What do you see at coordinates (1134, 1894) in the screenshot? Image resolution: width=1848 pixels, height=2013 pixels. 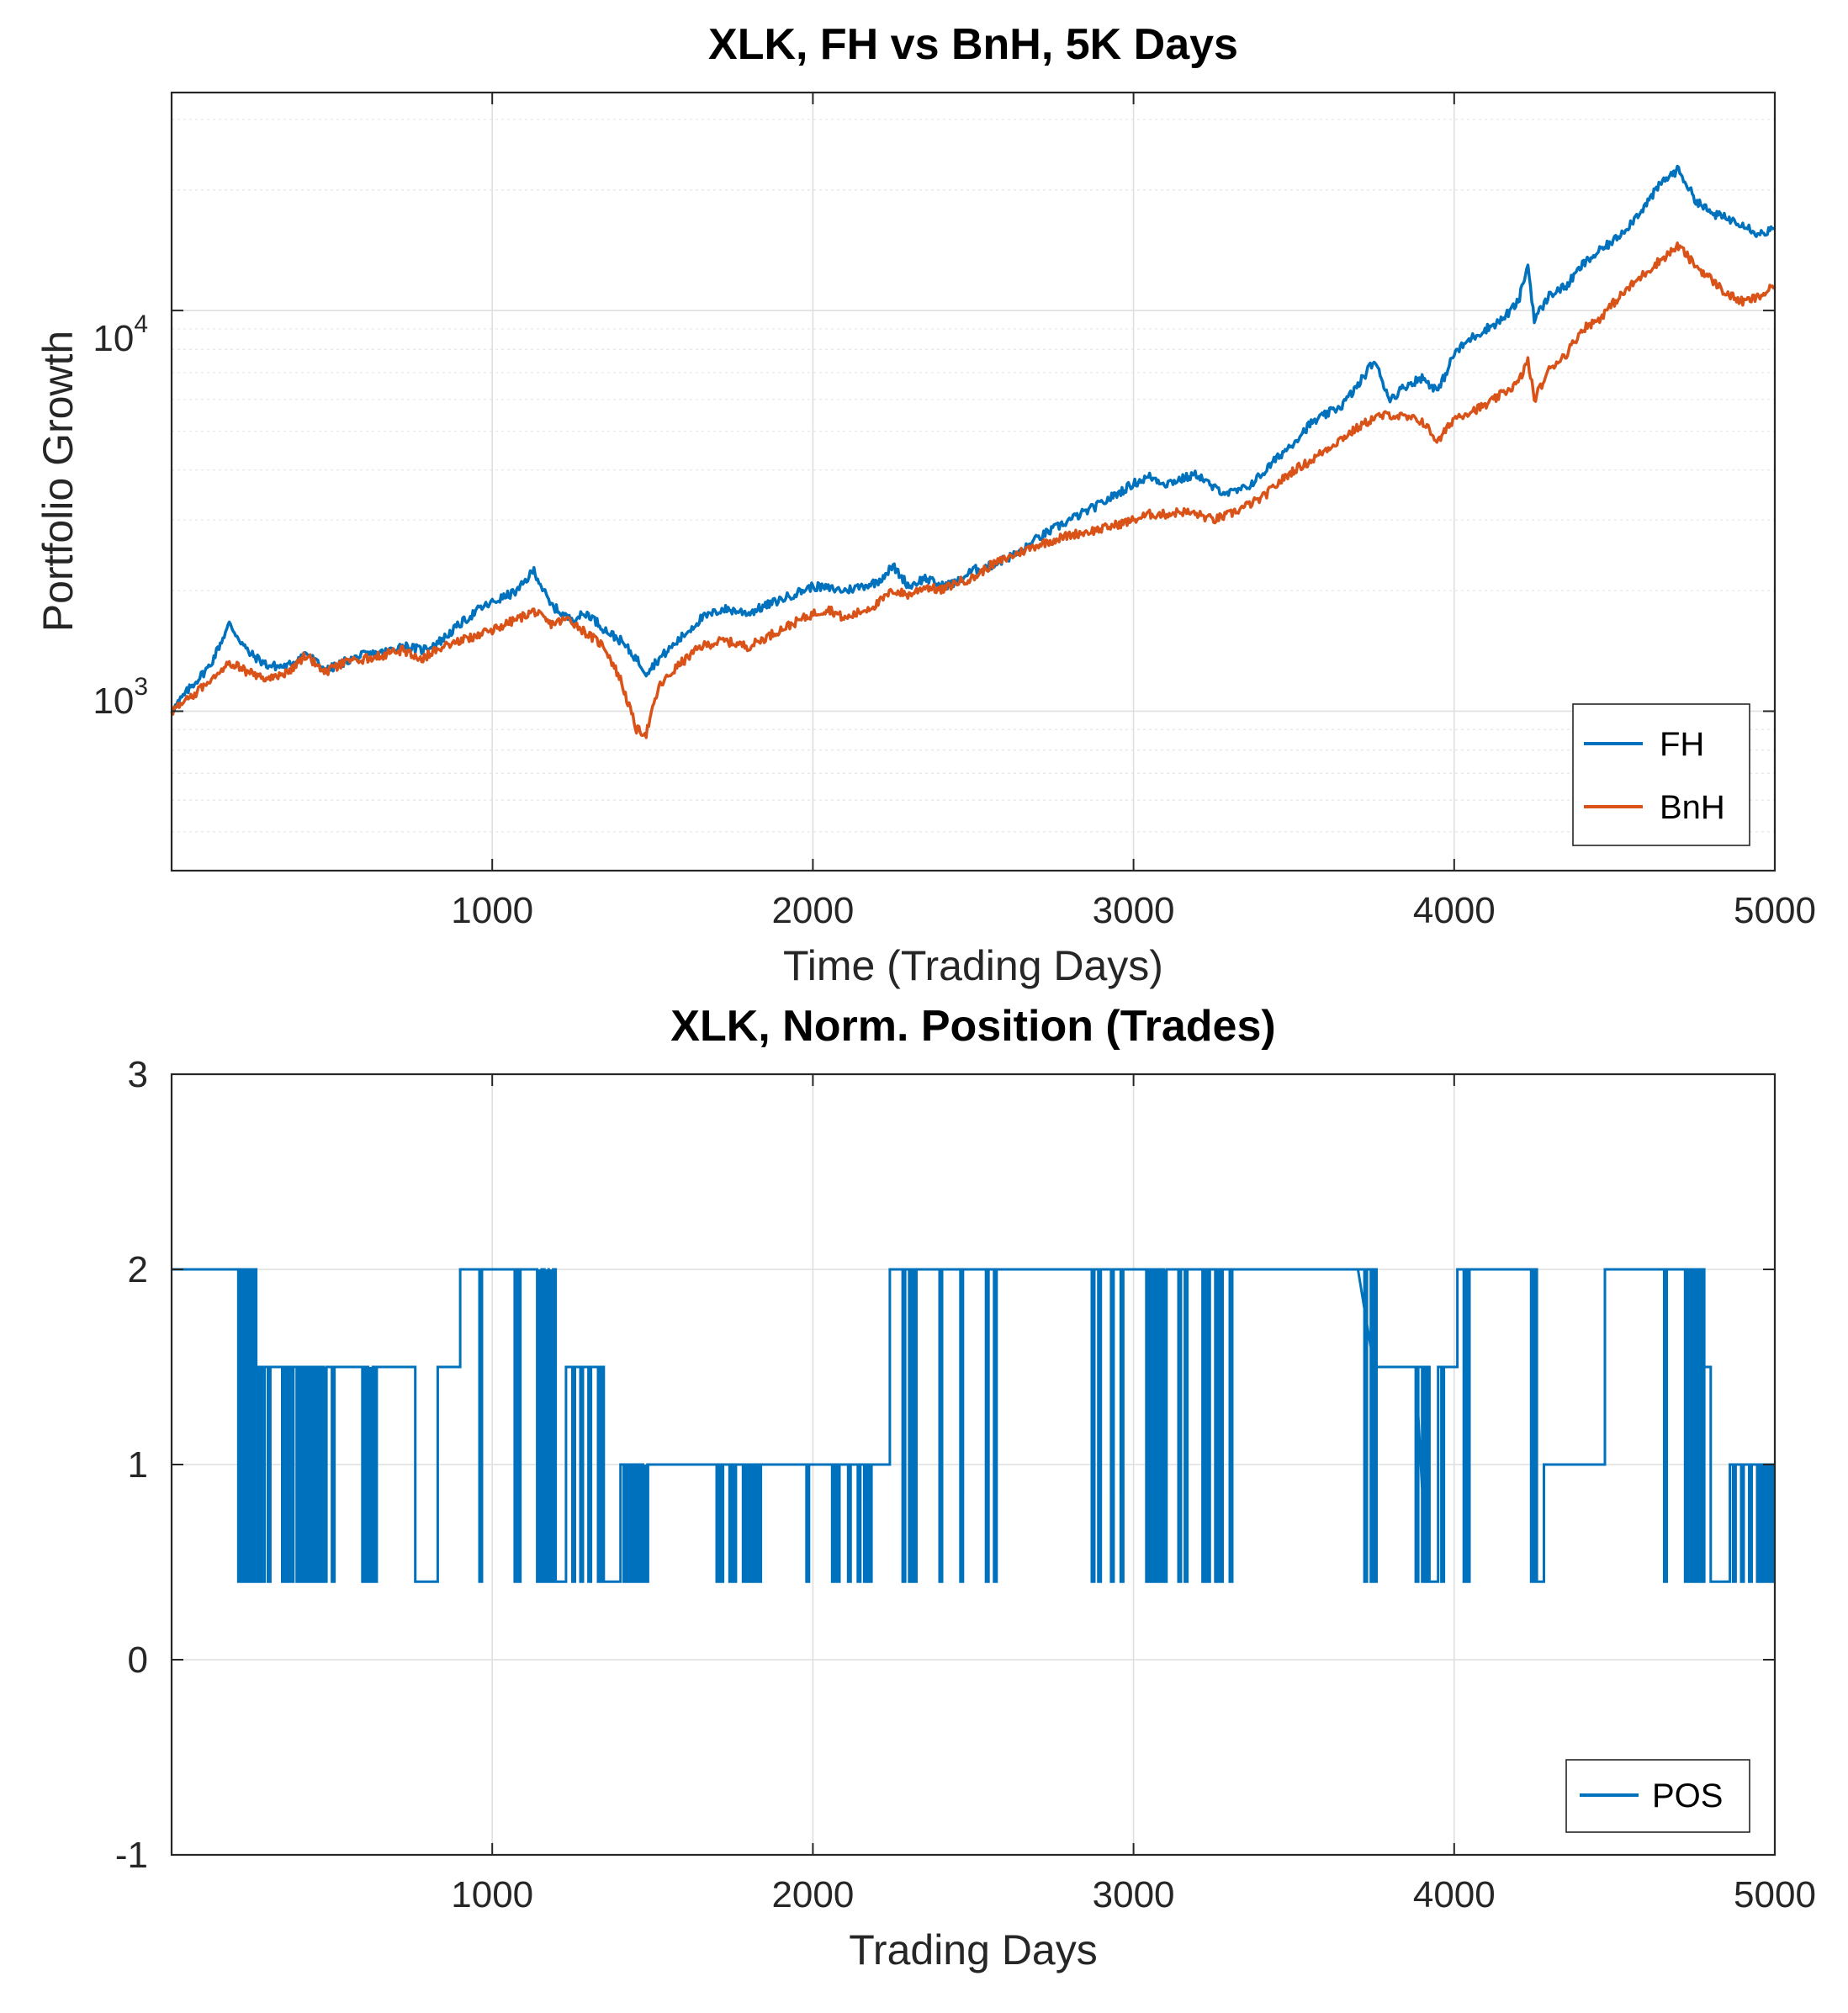 I see `bottom-xtick-label: 3000` at bounding box center [1134, 1894].